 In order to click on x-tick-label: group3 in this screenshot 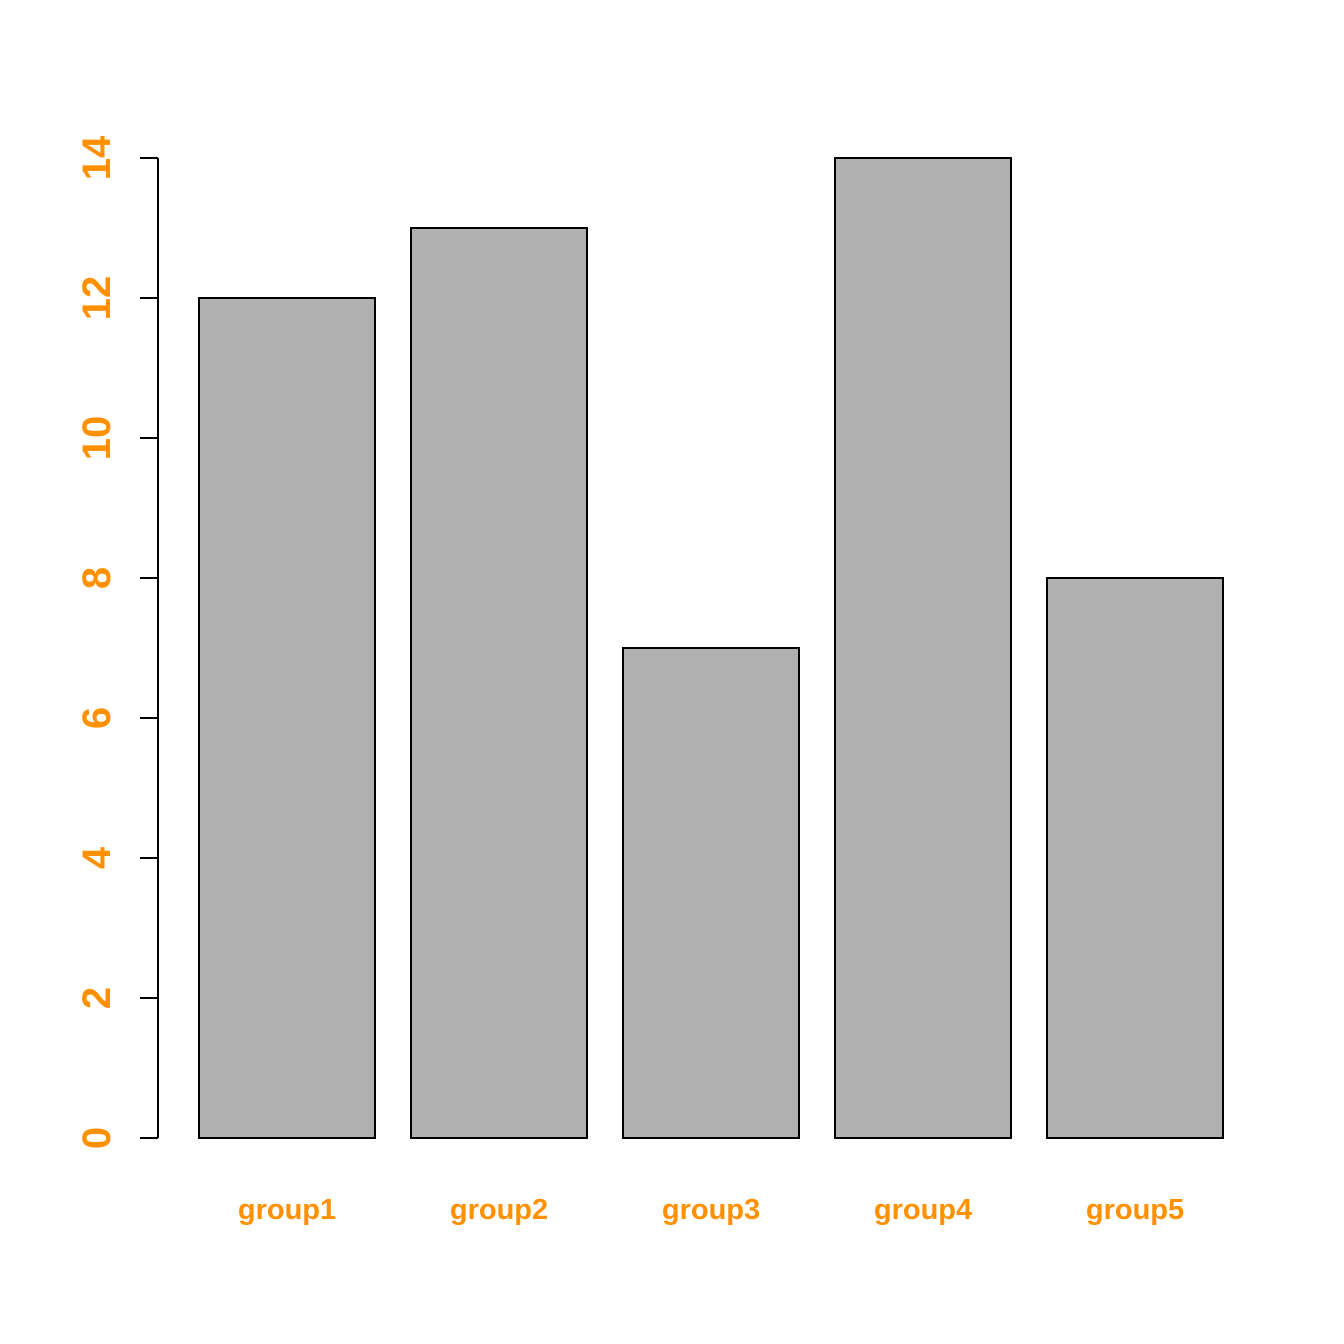, I will do `click(711, 1210)`.